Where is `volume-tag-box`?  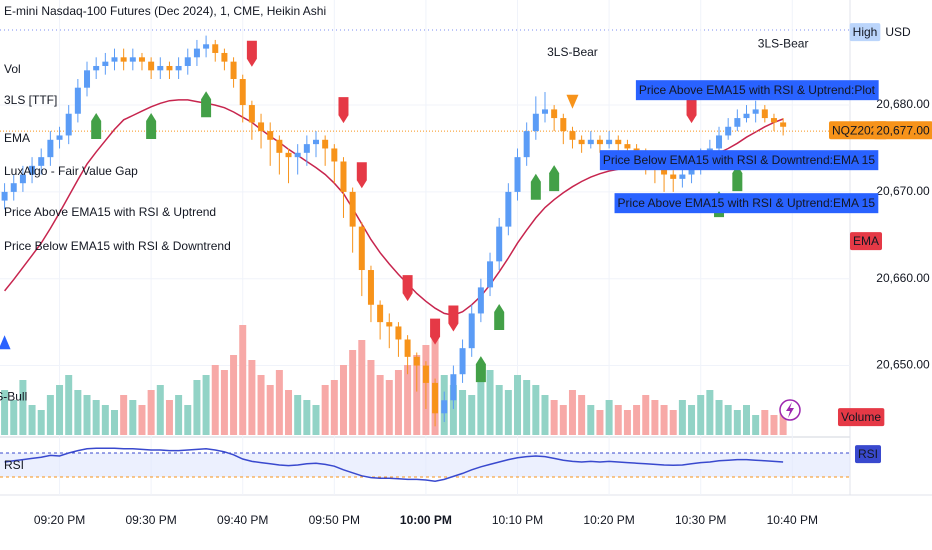 volume-tag-box is located at coordinates (861, 417).